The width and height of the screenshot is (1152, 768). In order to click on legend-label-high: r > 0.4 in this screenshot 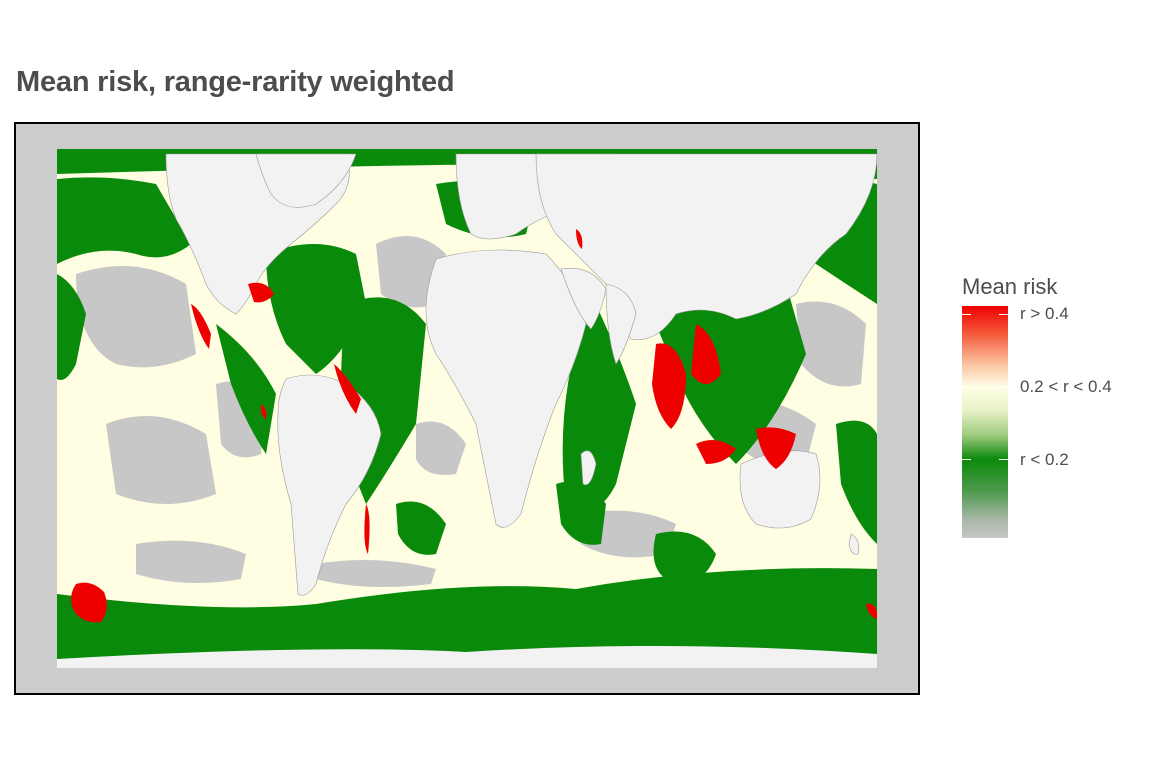, I will do `click(1044, 313)`.